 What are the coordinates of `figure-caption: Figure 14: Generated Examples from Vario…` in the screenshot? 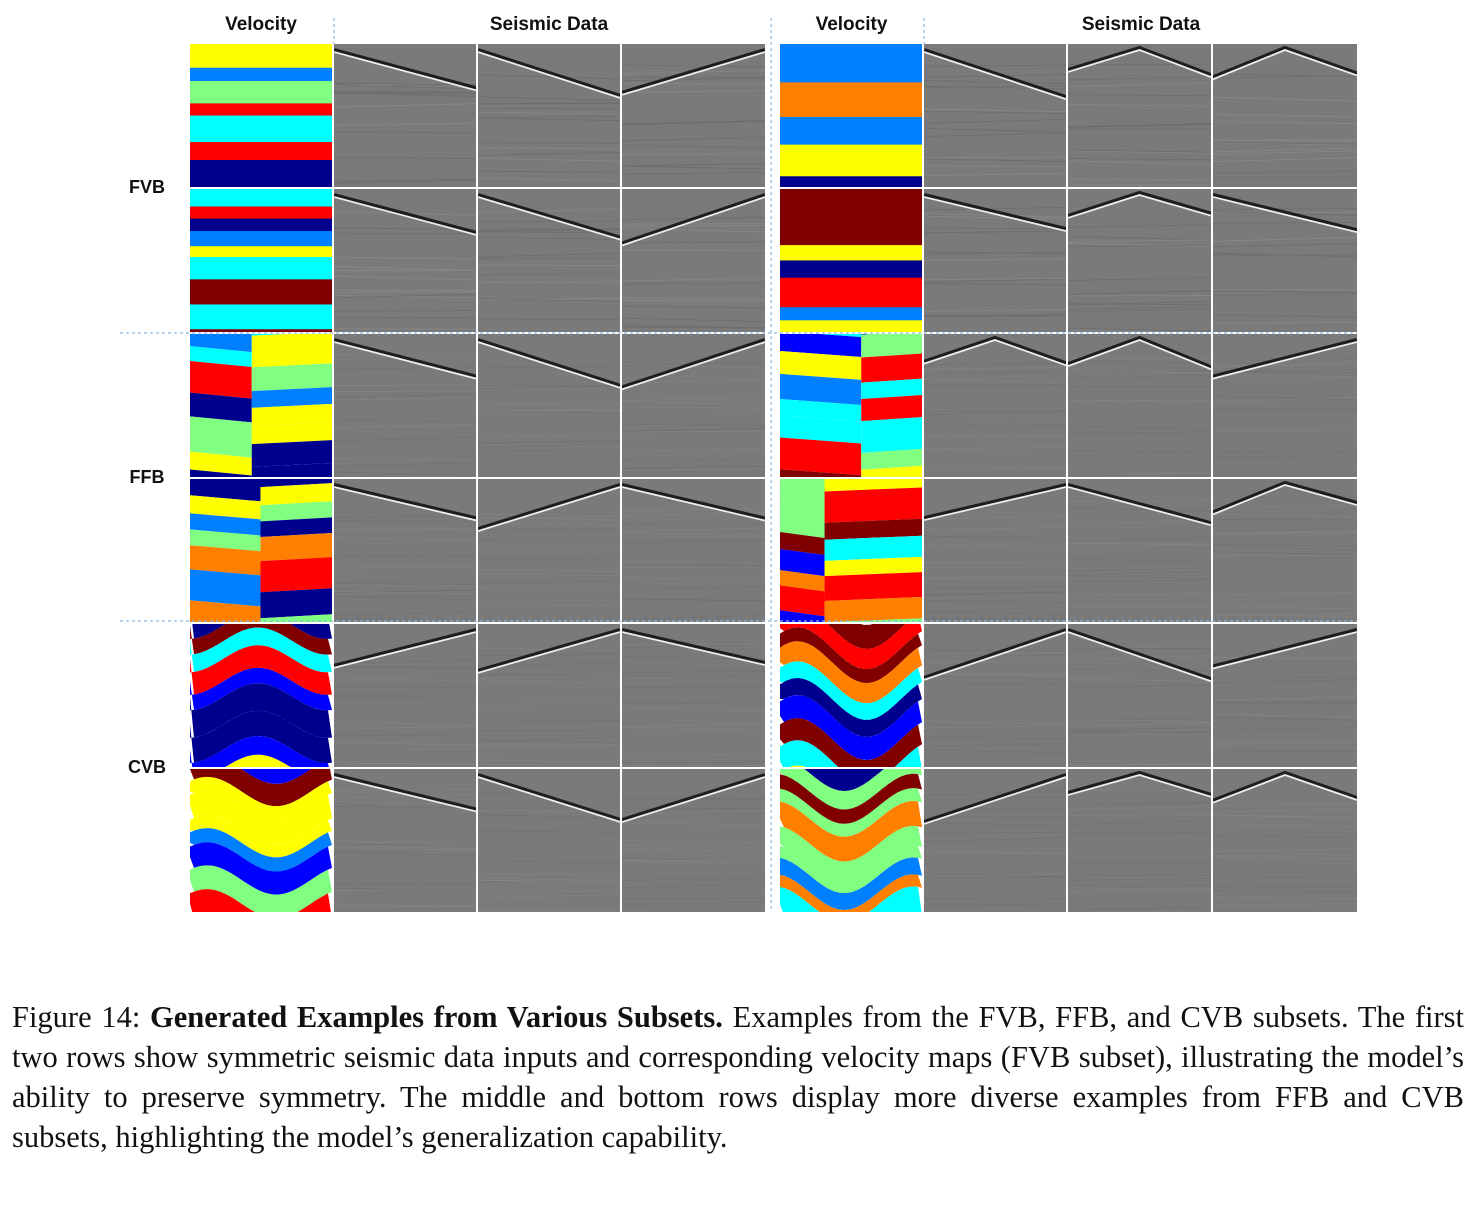 It's located at (738, 1077).